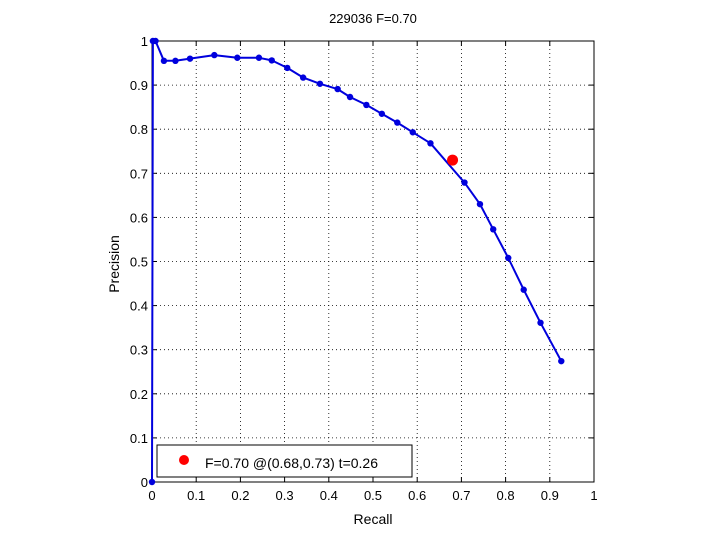  Describe the element at coordinates (139, 173) in the screenshot. I see `y-tick-label: 0.7` at that location.